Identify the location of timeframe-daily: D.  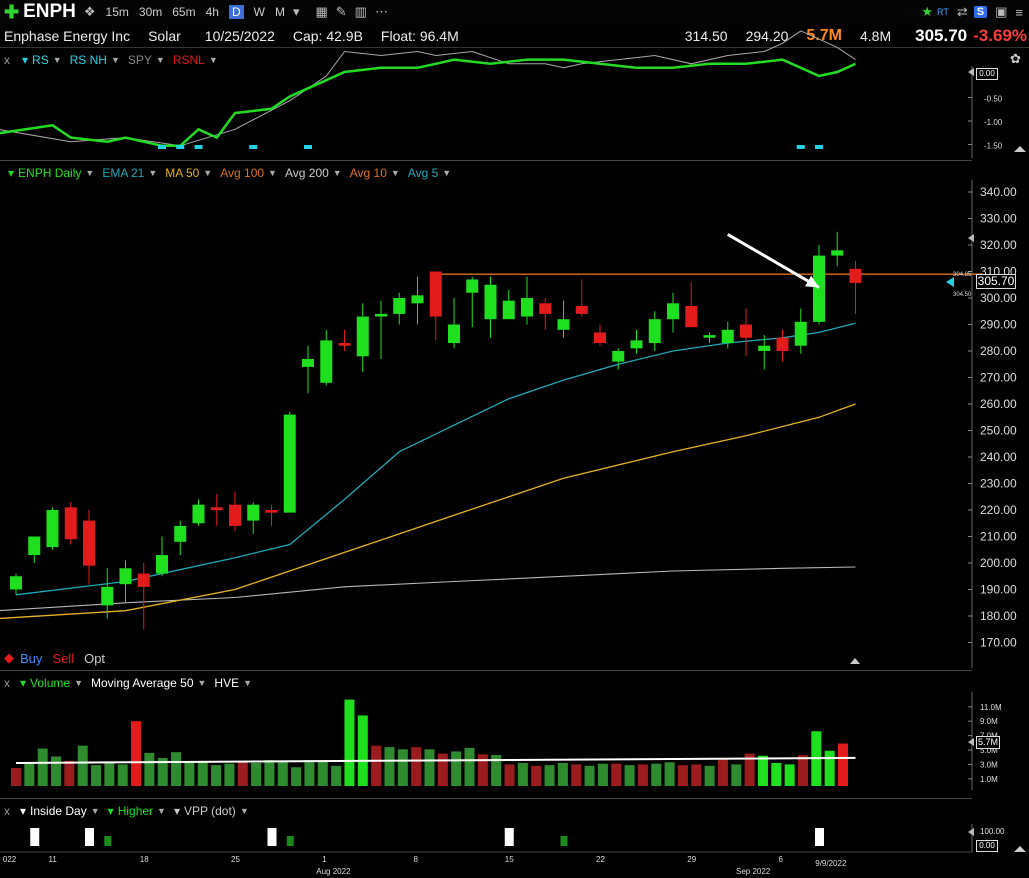
(236, 12).